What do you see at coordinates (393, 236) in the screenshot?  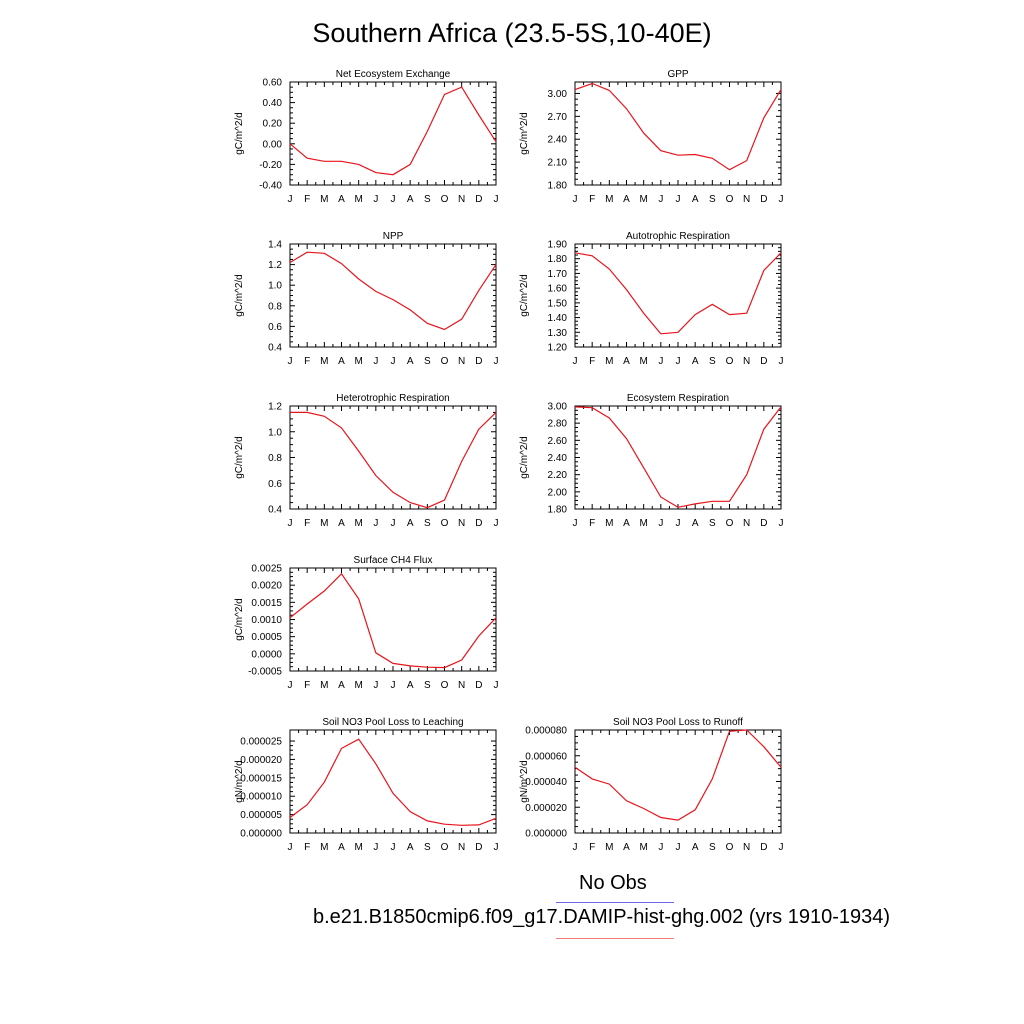 I see `chart-title: NPP` at bounding box center [393, 236].